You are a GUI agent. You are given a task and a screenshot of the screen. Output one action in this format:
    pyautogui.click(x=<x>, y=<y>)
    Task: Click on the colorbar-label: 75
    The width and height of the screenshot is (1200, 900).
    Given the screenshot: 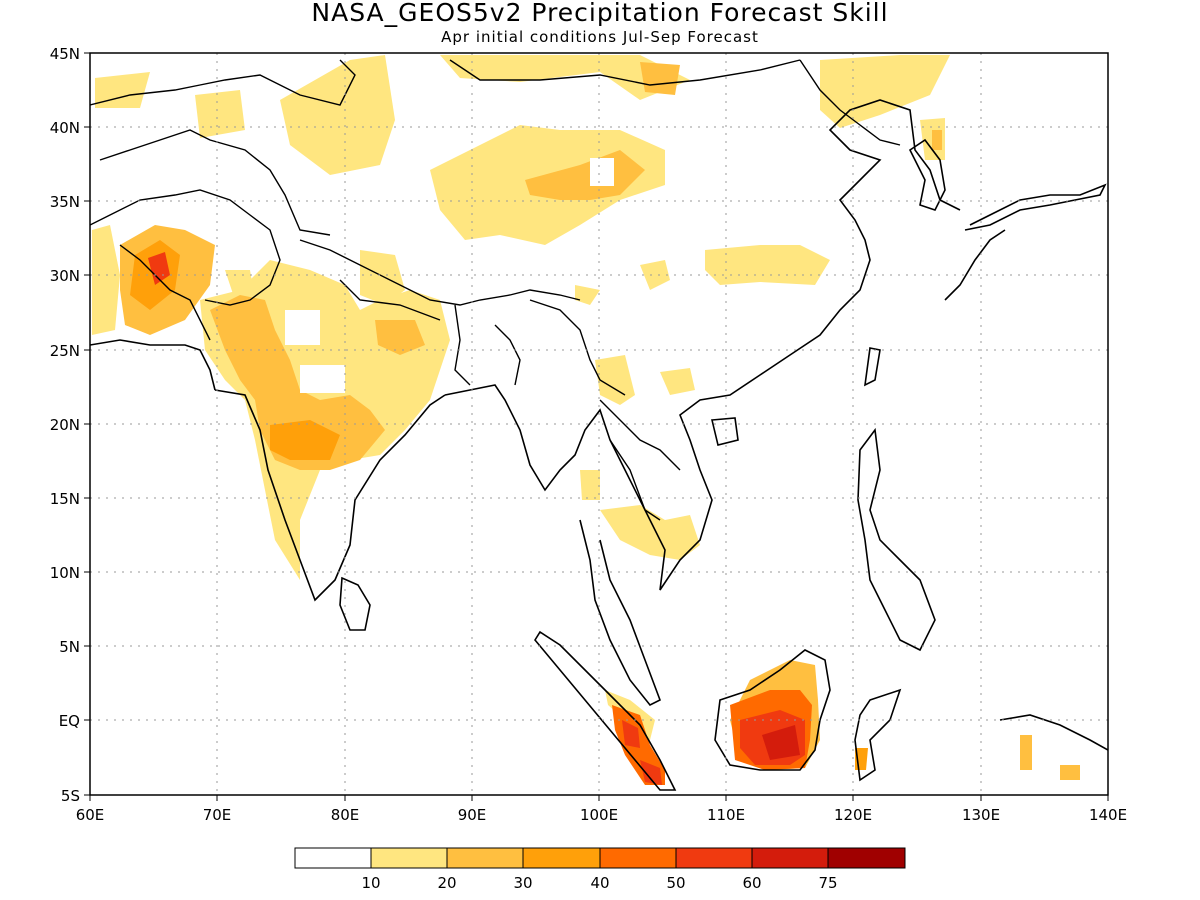 What is the action you would take?
    pyautogui.click(x=827, y=883)
    